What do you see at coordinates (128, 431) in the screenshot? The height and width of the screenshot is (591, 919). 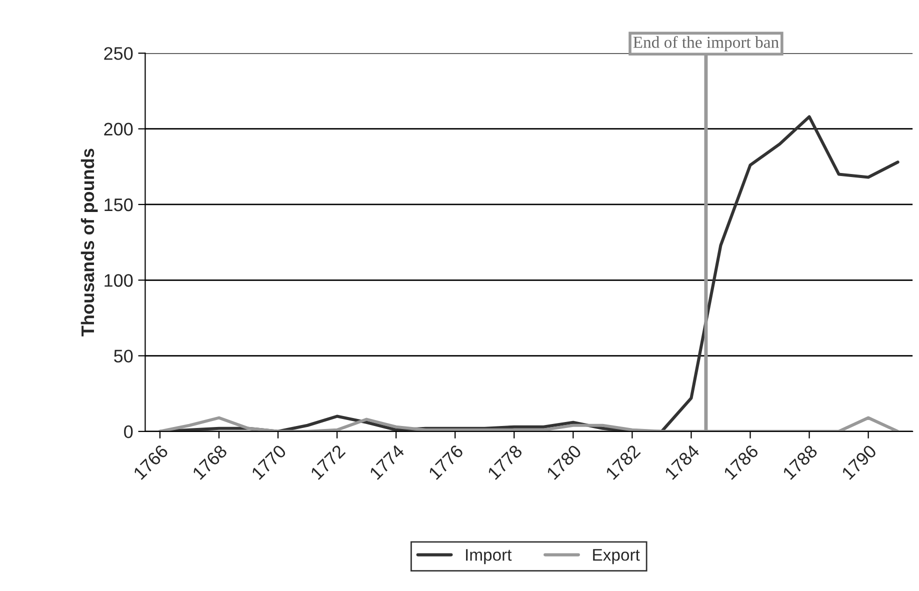 I see `y-tick-label: 0` at bounding box center [128, 431].